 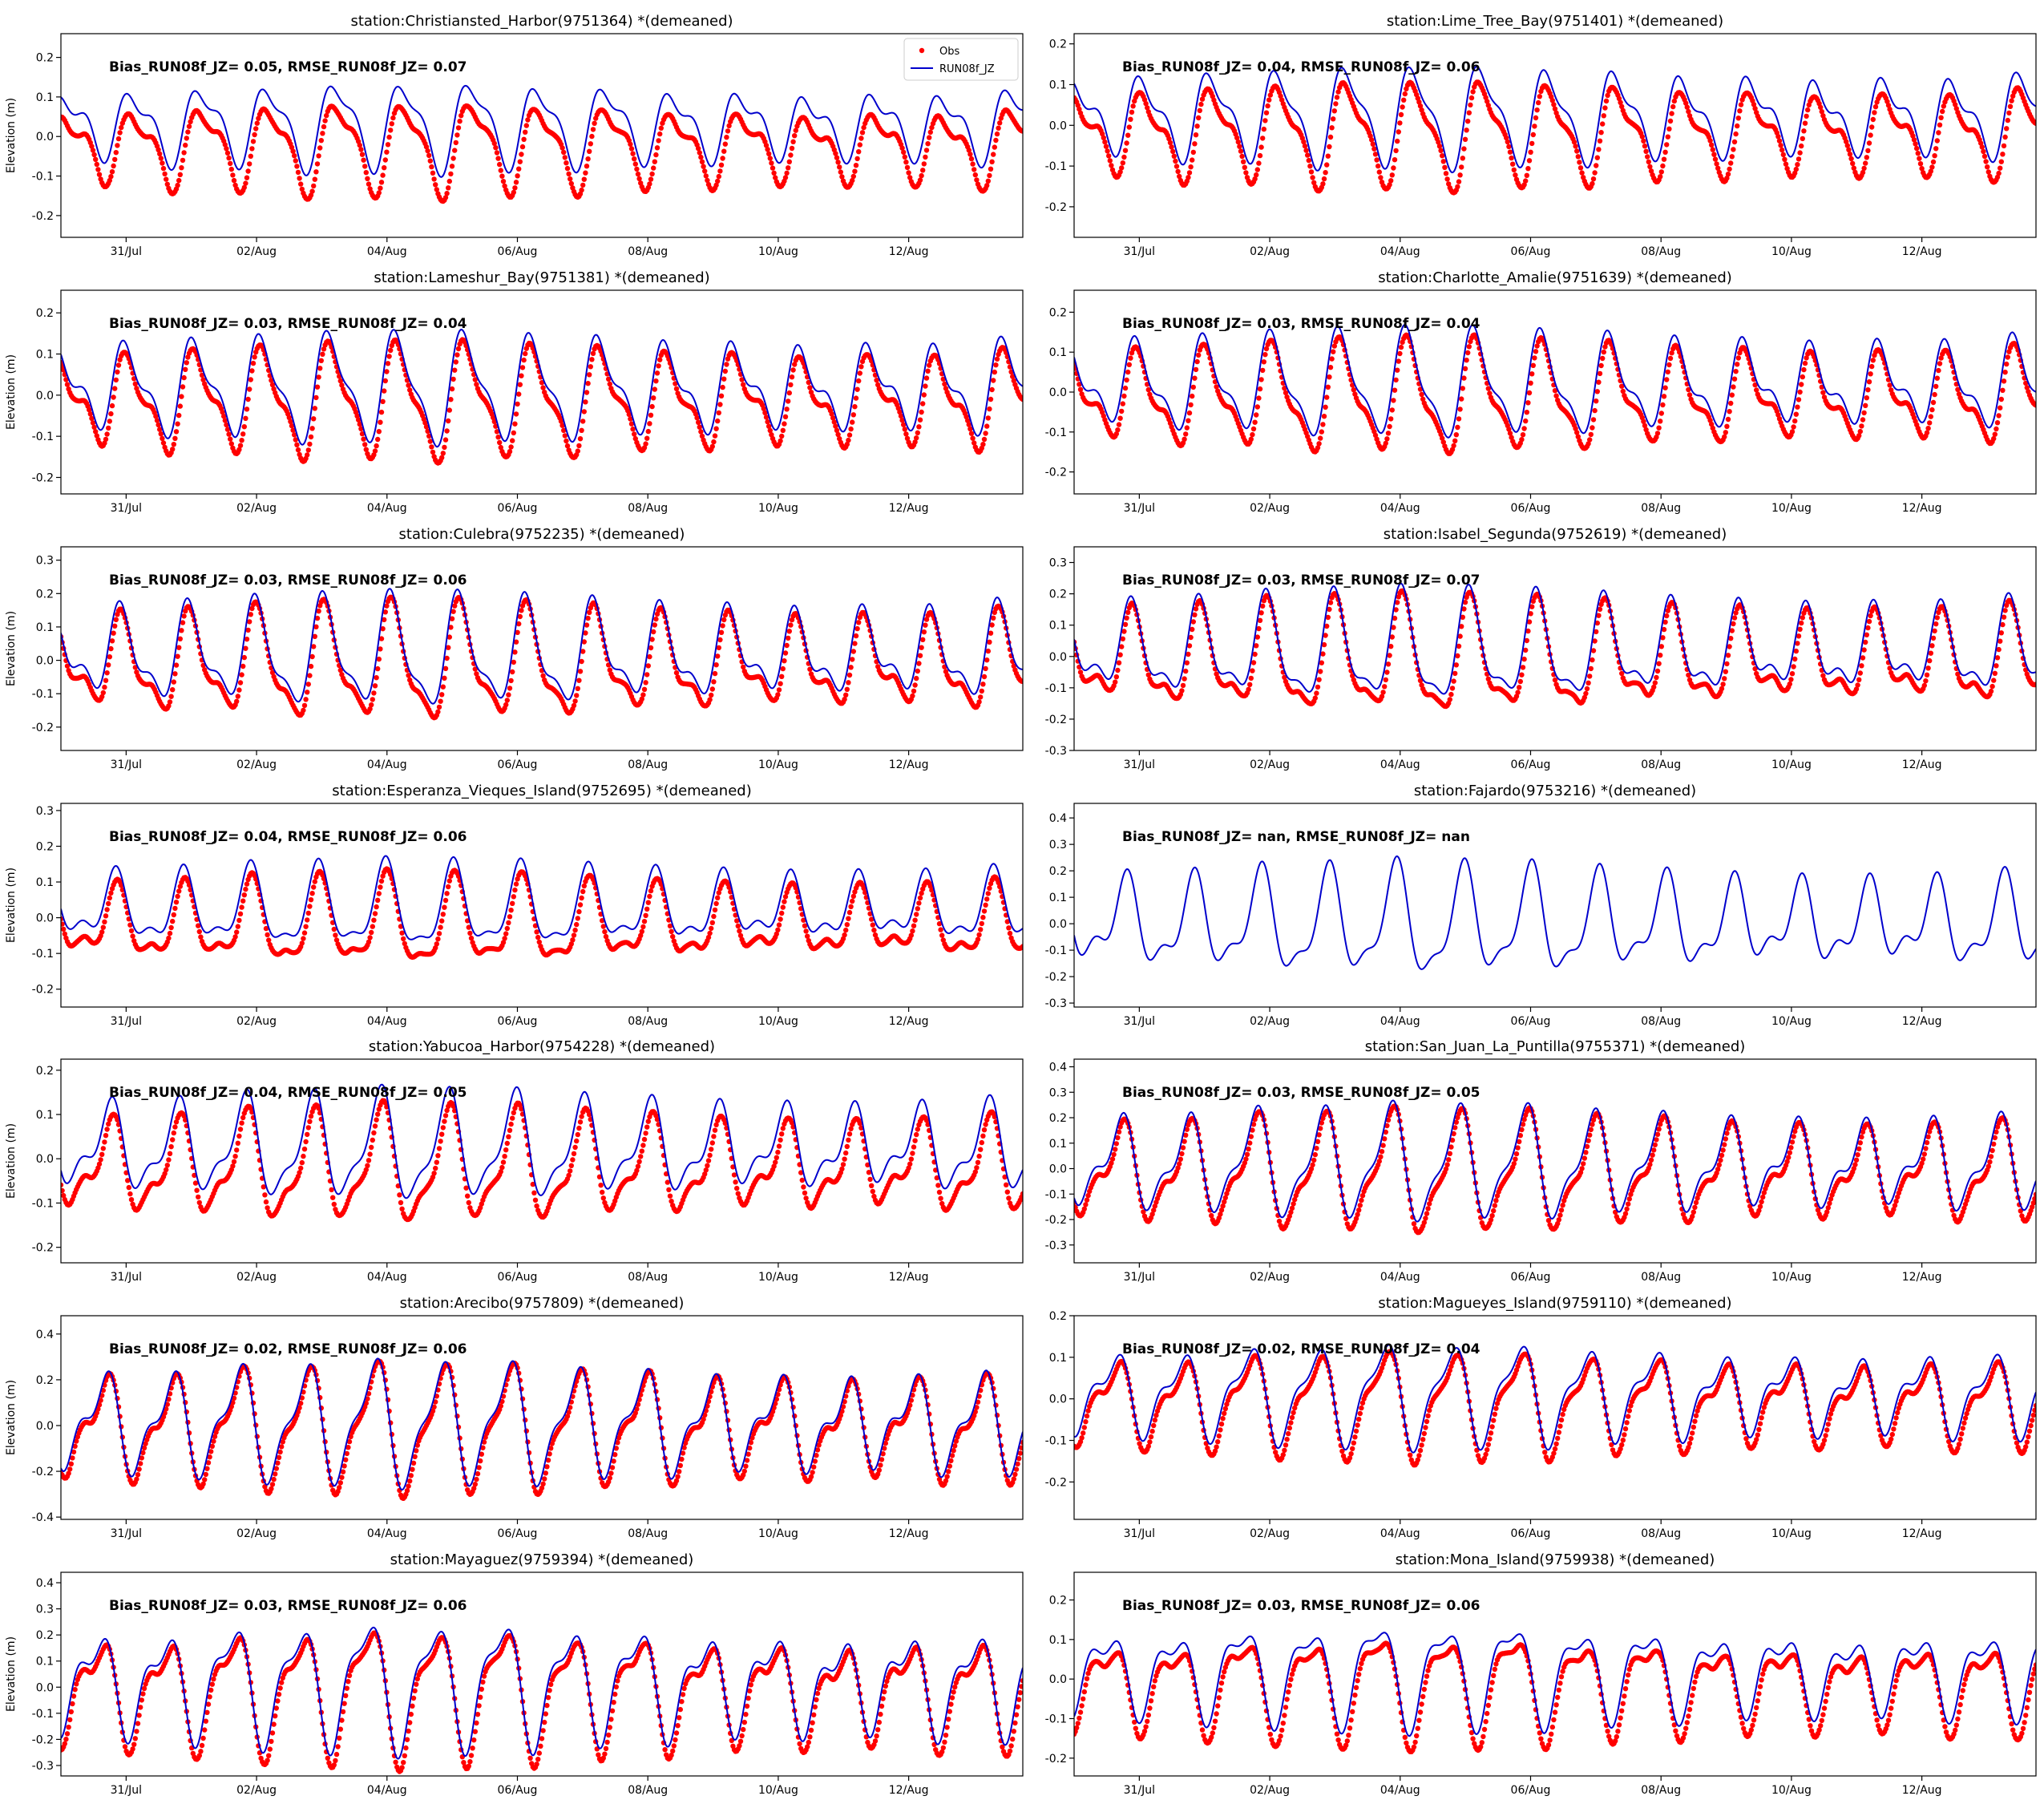 What do you see at coordinates (1555, 135) in the screenshot?
I see `plot-frame` at bounding box center [1555, 135].